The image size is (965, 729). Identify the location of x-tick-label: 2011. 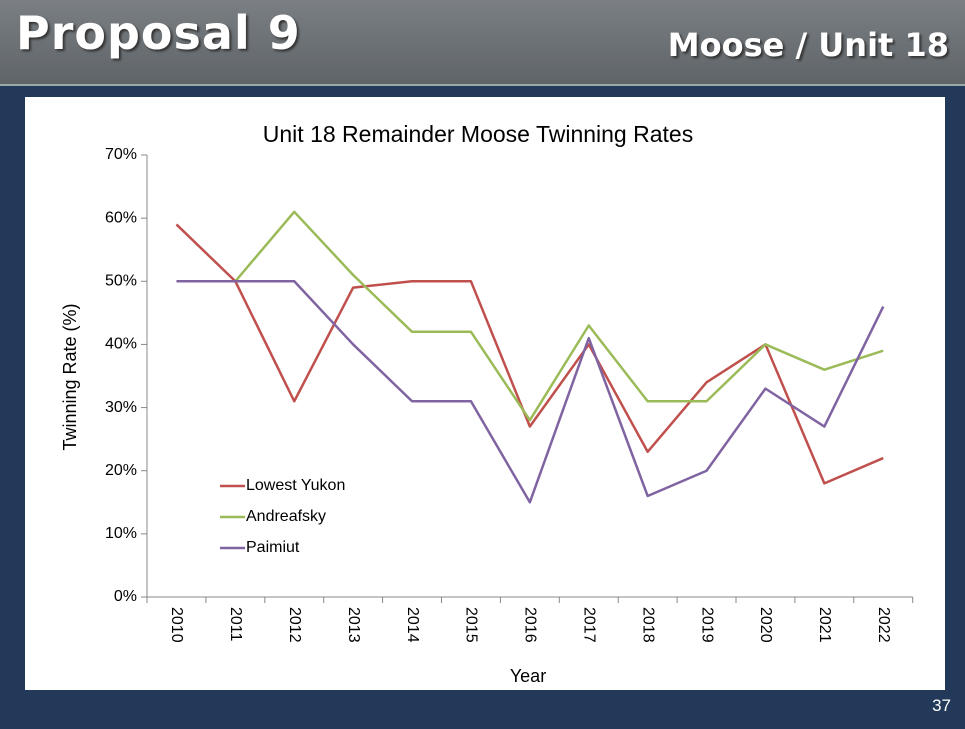
(235, 624).